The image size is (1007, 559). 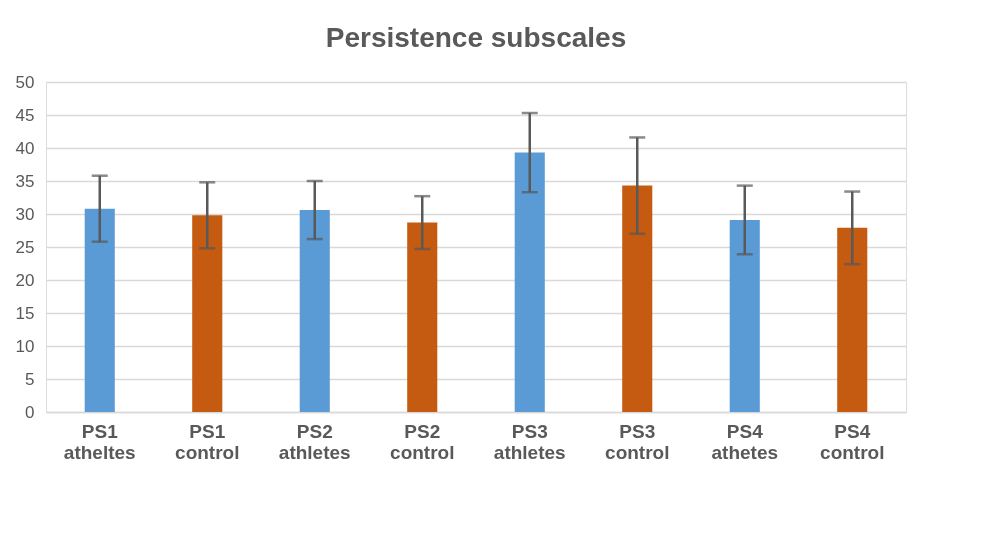 I want to click on y-tick-label: 10, so click(x=25, y=346).